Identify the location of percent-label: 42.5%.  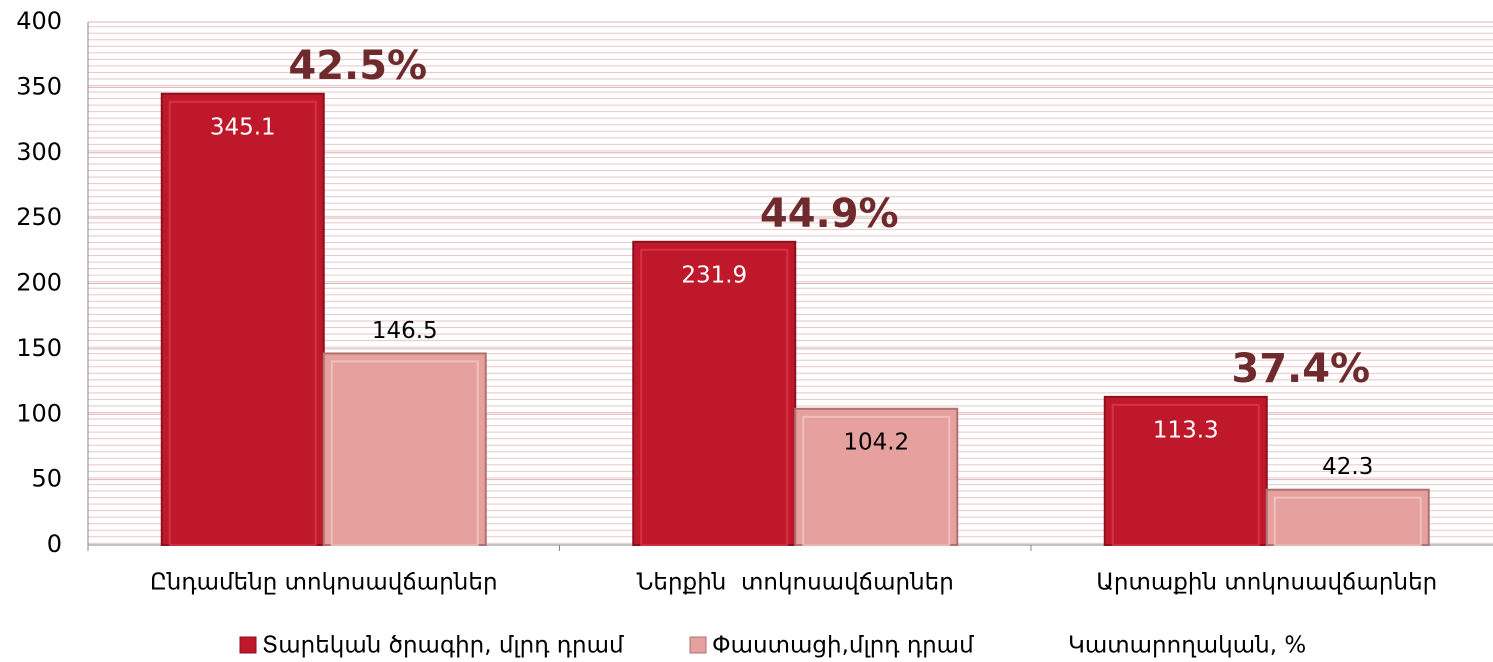
(357, 66).